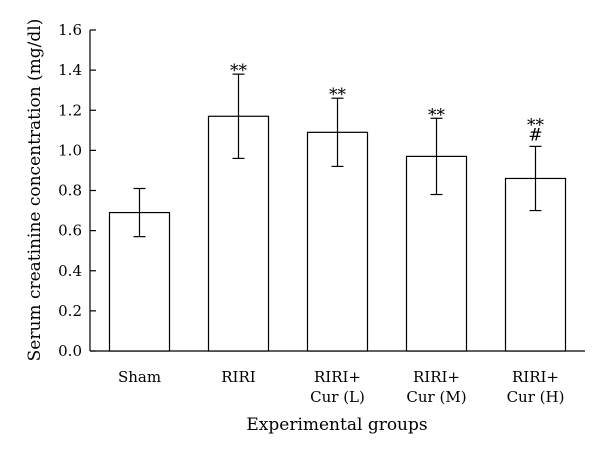  Describe the element at coordinates (139, 269) in the screenshot. I see `bar-group` at that location.